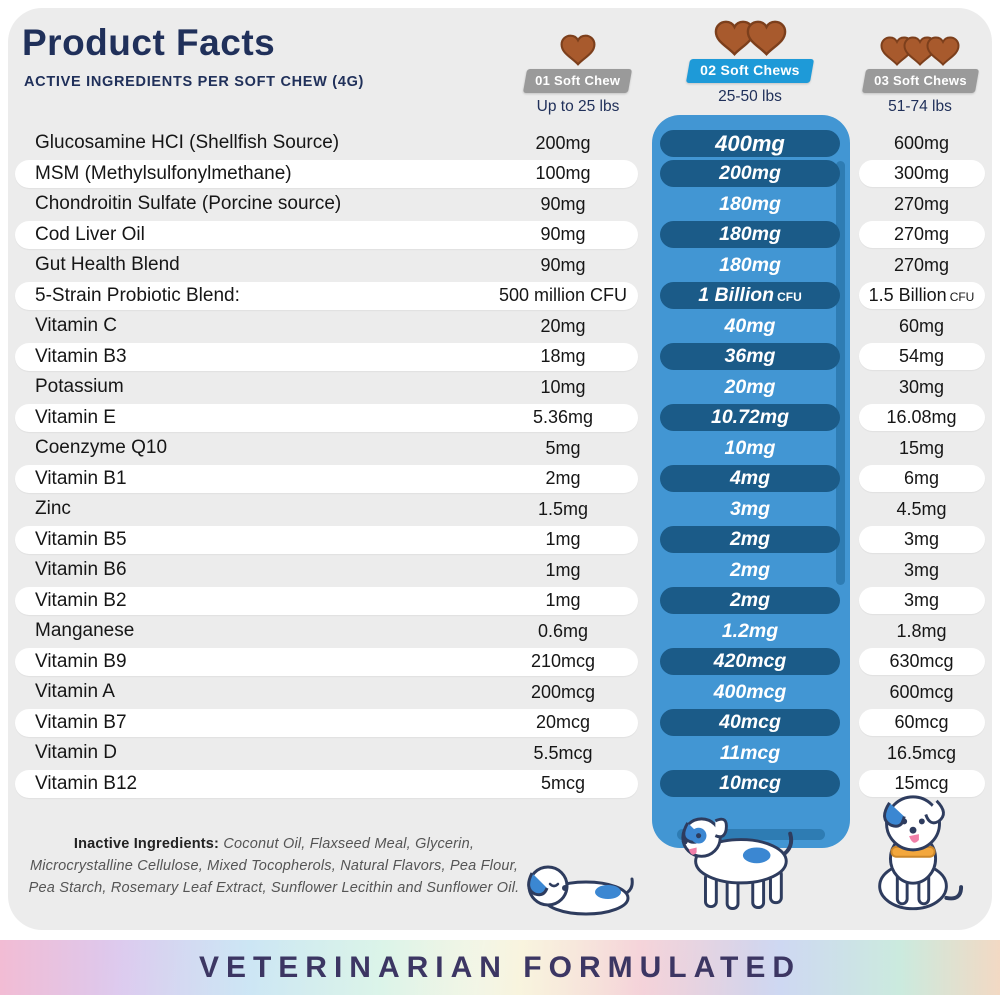  What do you see at coordinates (81, 539) in the screenshot?
I see `ingredient-name: Vitamin B5` at bounding box center [81, 539].